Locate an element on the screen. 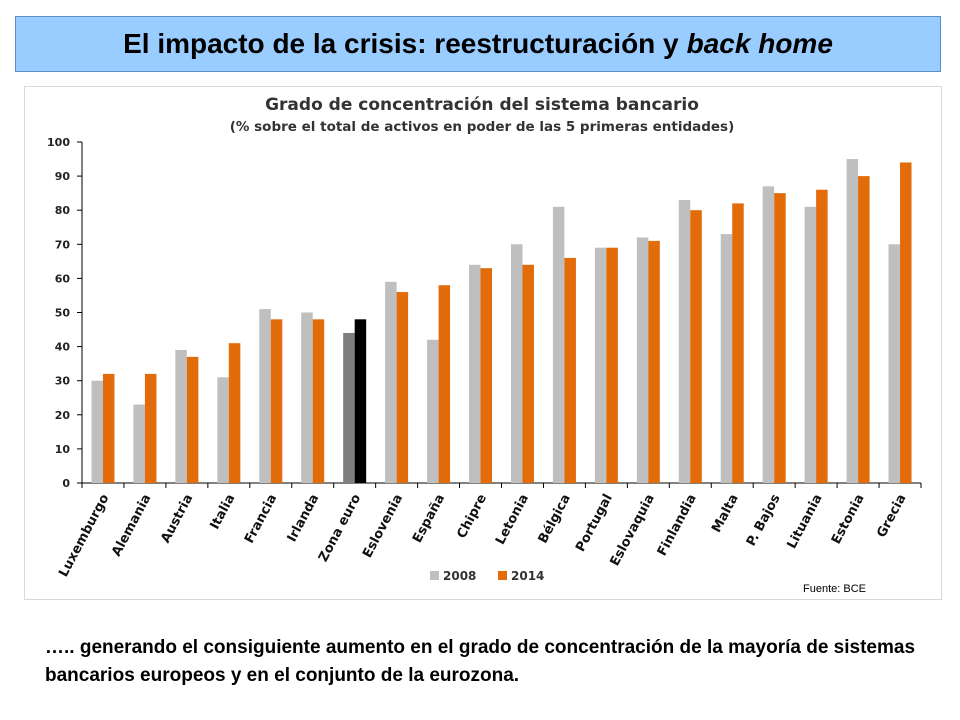  legend-label: 2014 is located at coordinates (527, 576).